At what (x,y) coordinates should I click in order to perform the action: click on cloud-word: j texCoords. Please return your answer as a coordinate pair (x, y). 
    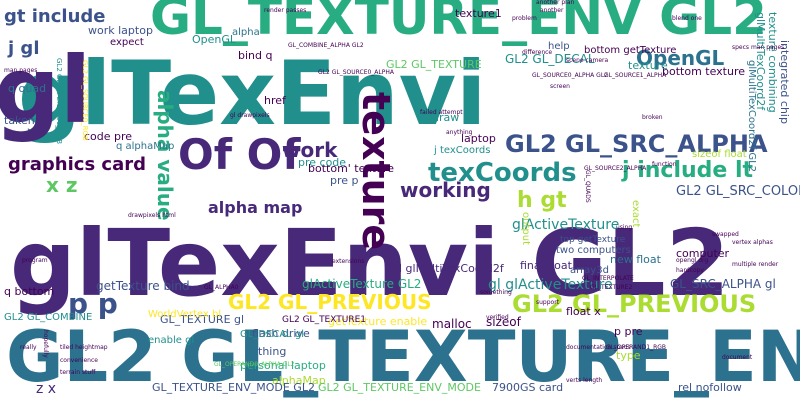
    Looking at the image, I should click on (462, 150).